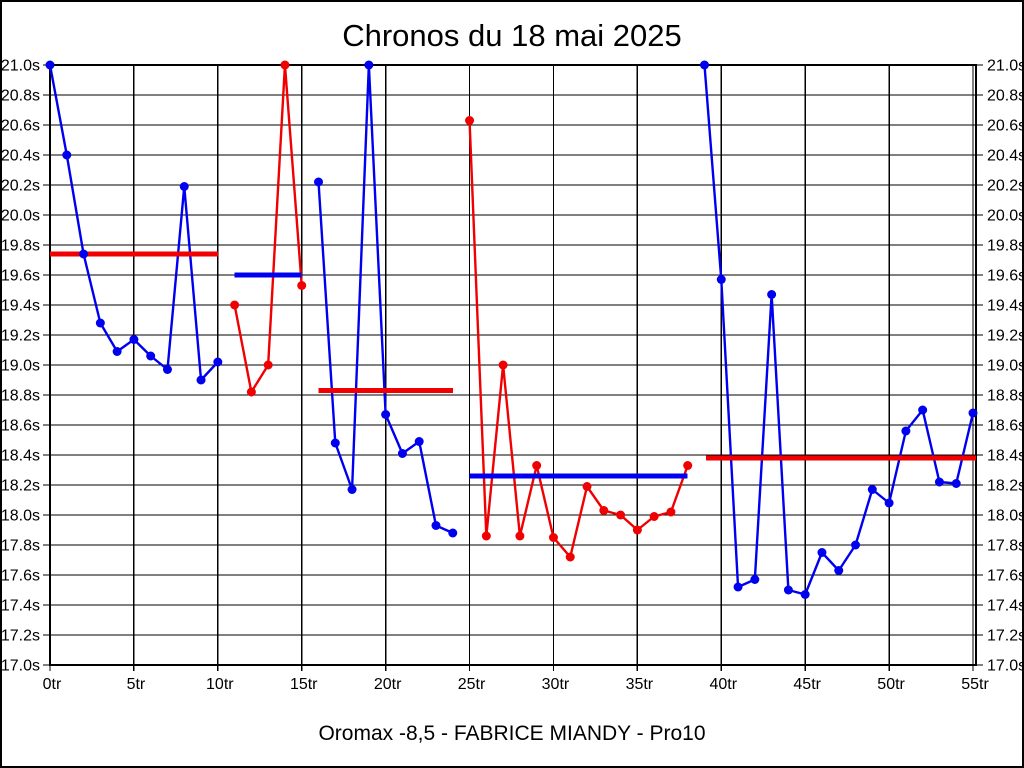  I want to click on y-axis-label-left: 20.0s, so click(21, 216).